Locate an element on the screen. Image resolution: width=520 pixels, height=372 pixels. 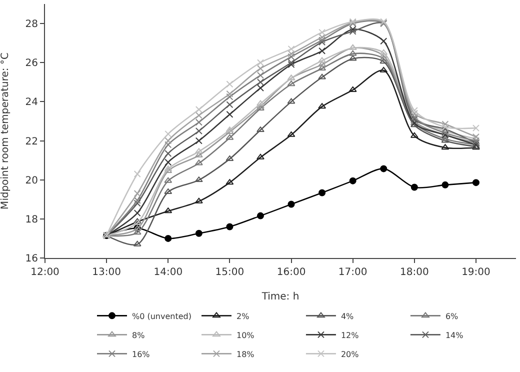
x-axis-title: Time: h is located at coordinates (280, 297).